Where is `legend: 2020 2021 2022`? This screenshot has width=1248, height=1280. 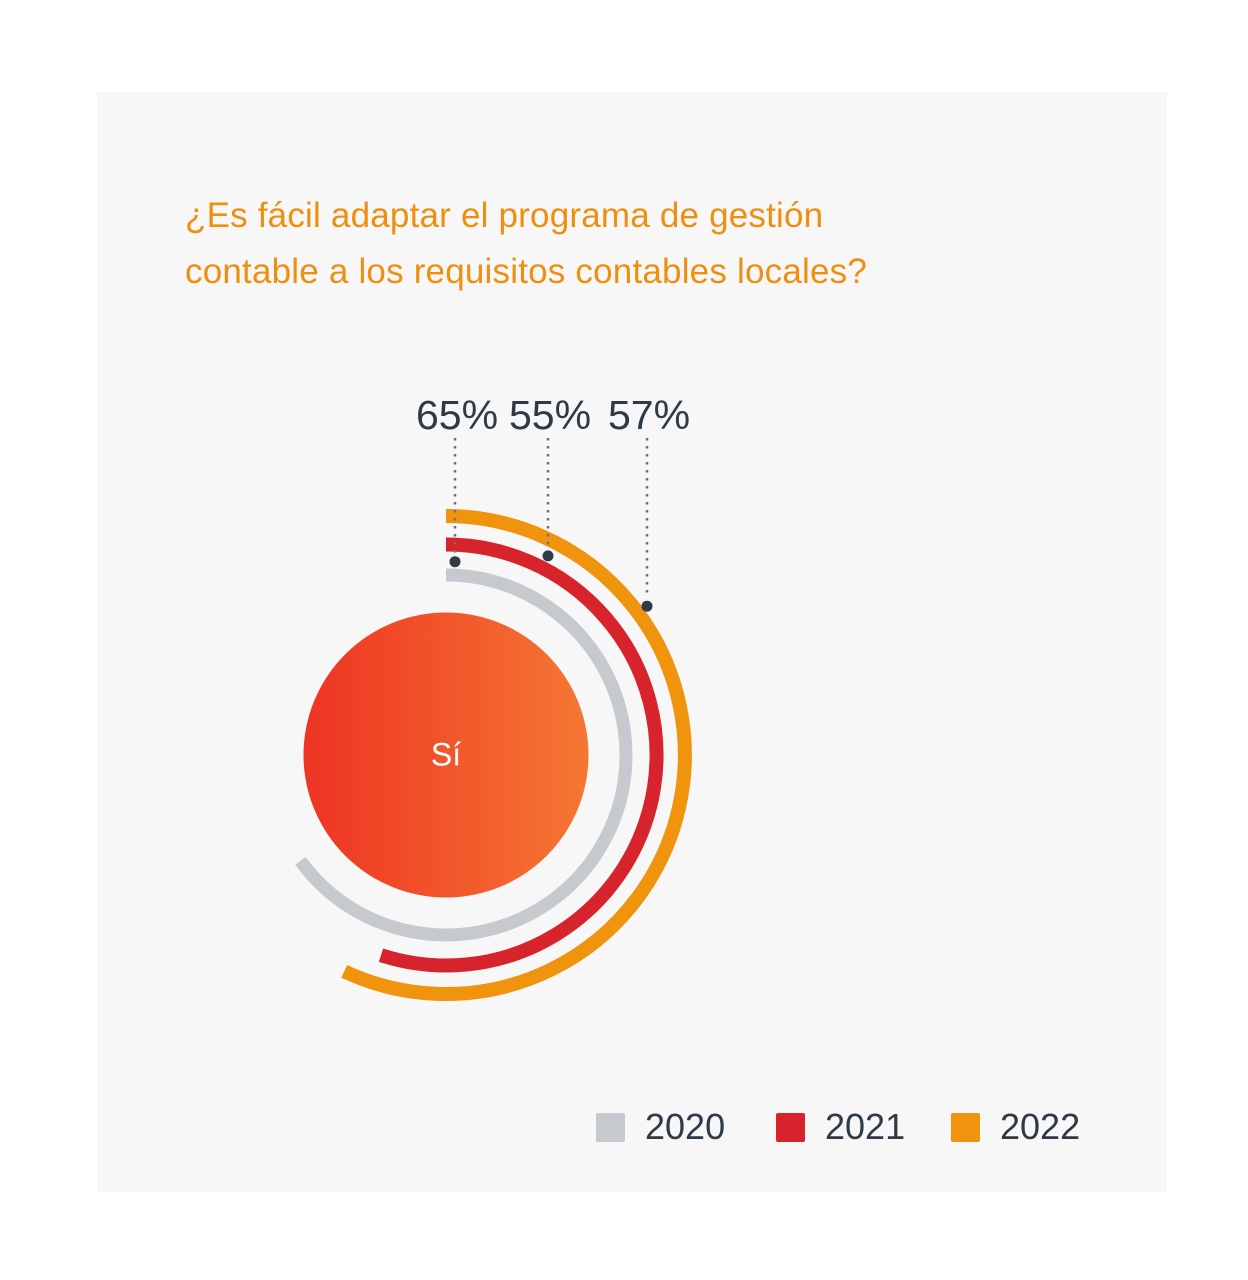
legend: 2020 2021 2022 is located at coordinates (632, 1126).